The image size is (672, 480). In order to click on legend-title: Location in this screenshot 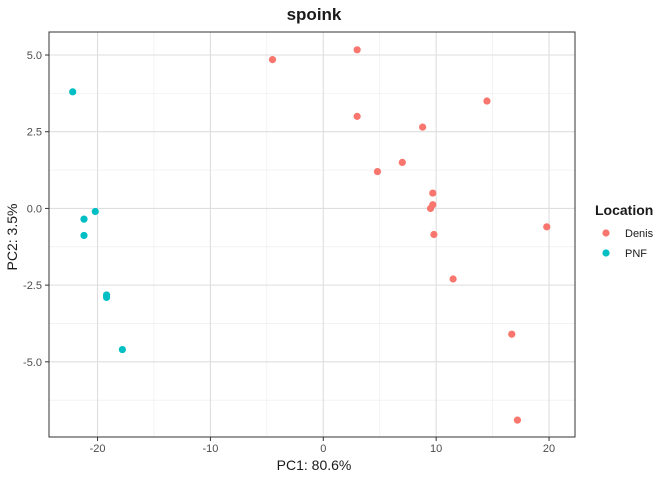, I will do `click(624, 210)`.